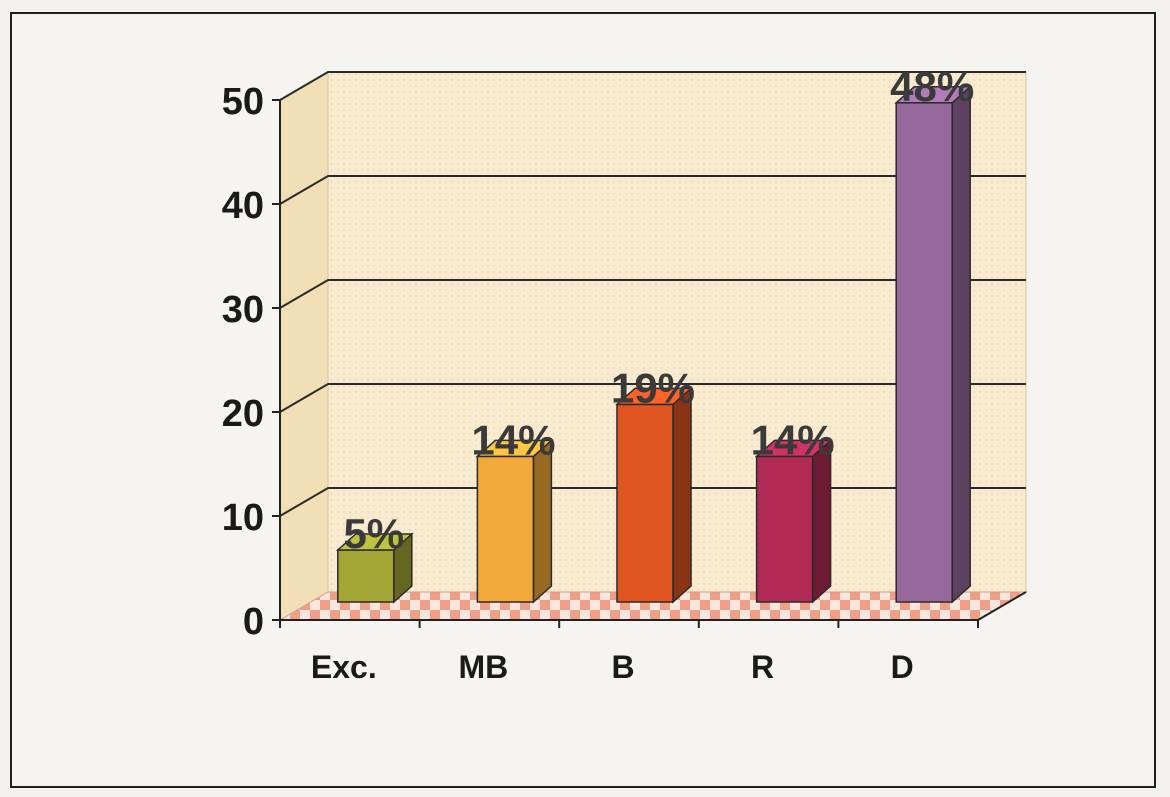  Describe the element at coordinates (622, 667) in the screenshot. I see `x-tick-label: B` at that location.